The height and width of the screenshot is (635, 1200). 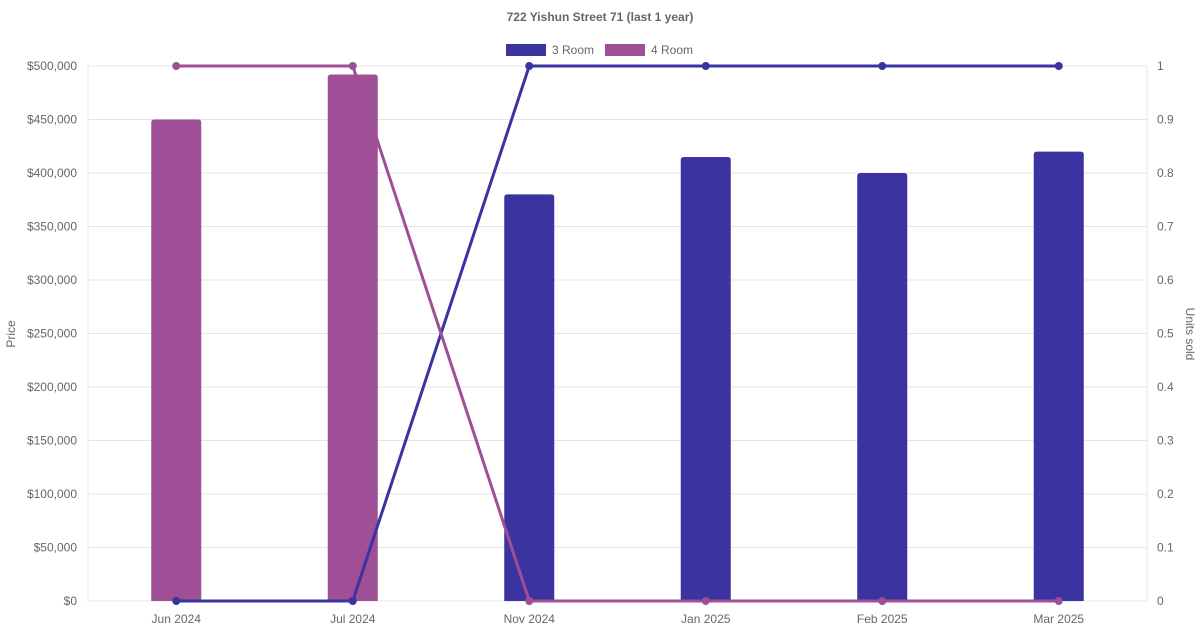 I want to click on y-left-tick-label: $450,000, so click(x=52, y=120).